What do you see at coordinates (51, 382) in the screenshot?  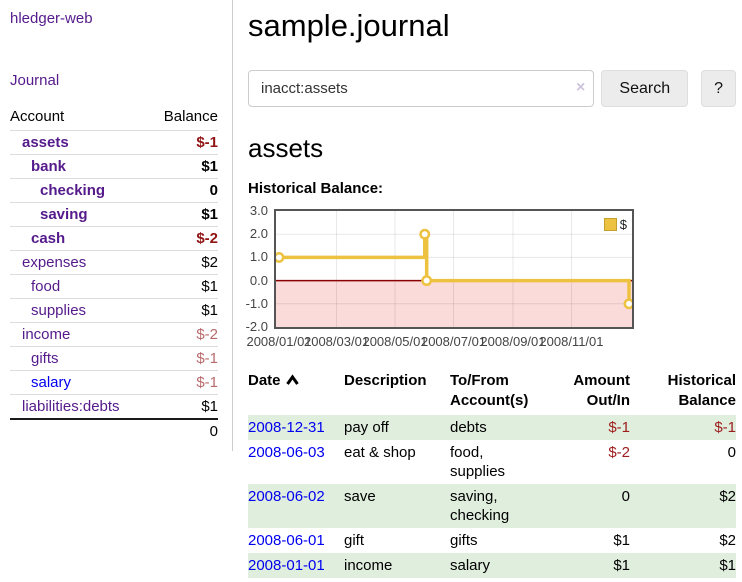 I see `sidebar-account-salary: salary` at bounding box center [51, 382].